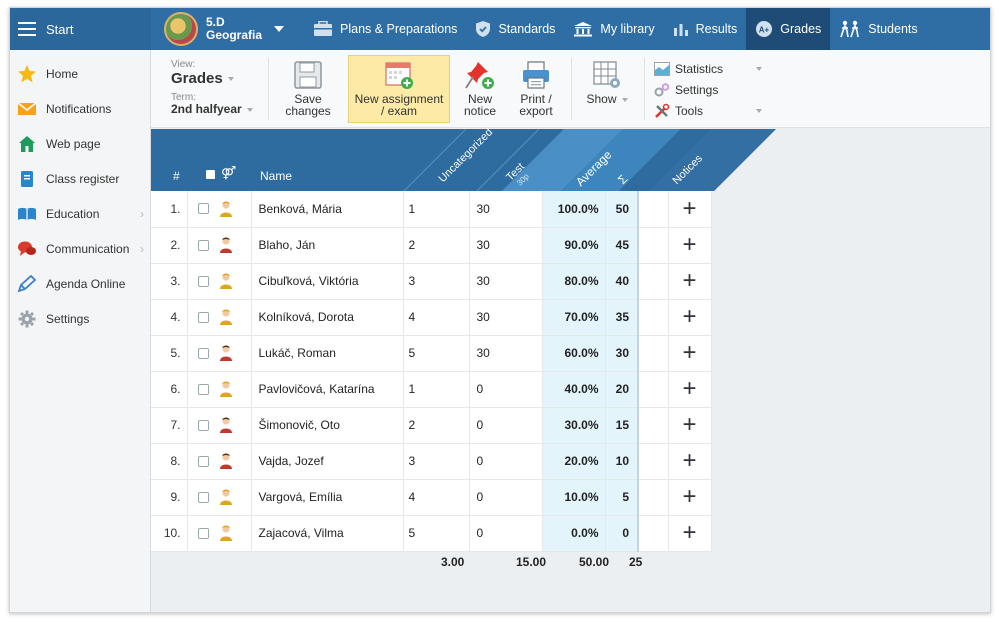 The image size is (999, 622). Describe the element at coordinates (801, 29) in the screenshot. I see `nav-label: Grades` at that location.